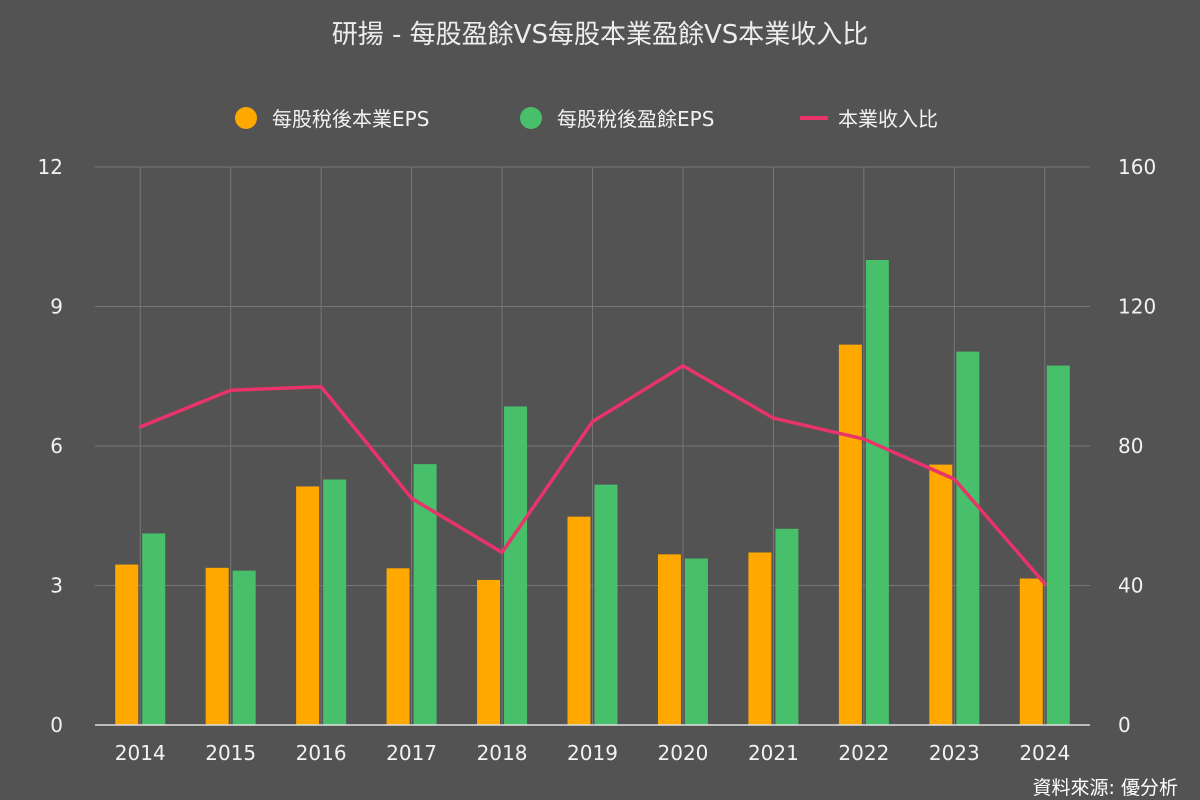 The image size is (1200, 800). Describe the element at coordinates (1130, 446) in the screenshot. I see `y-right-tick-label: 80` at that location.